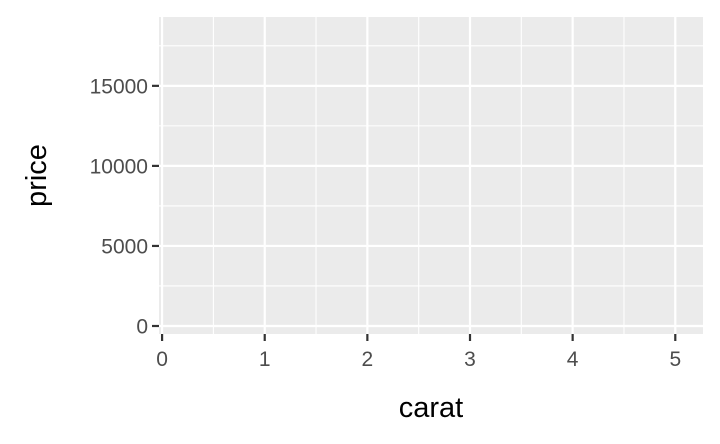  What do you see at coordinates (142, 326) in the screenshot?
I see `y-tick-label: 0` at bounding box center [142, 326].